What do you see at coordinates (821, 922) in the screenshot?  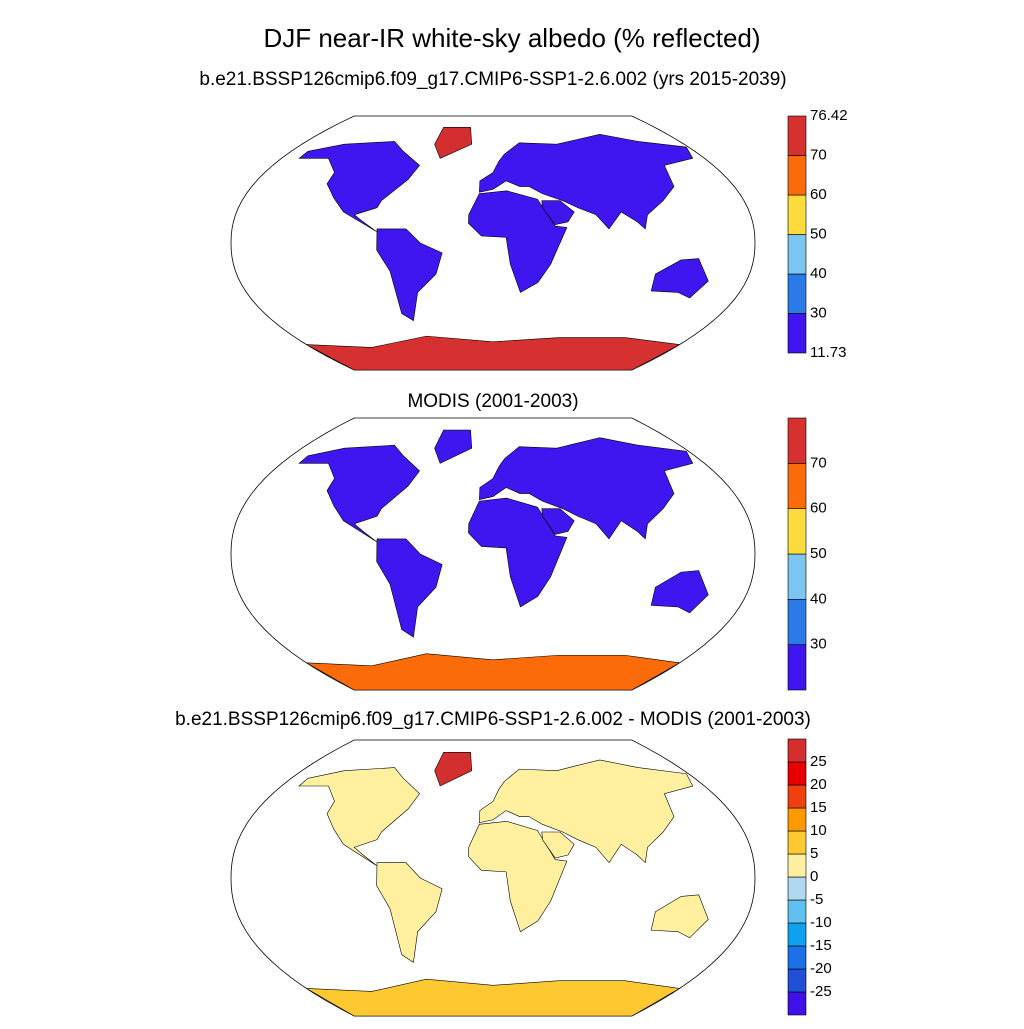 I see `colorbar-label: -10` at bounding box center [821, 922].